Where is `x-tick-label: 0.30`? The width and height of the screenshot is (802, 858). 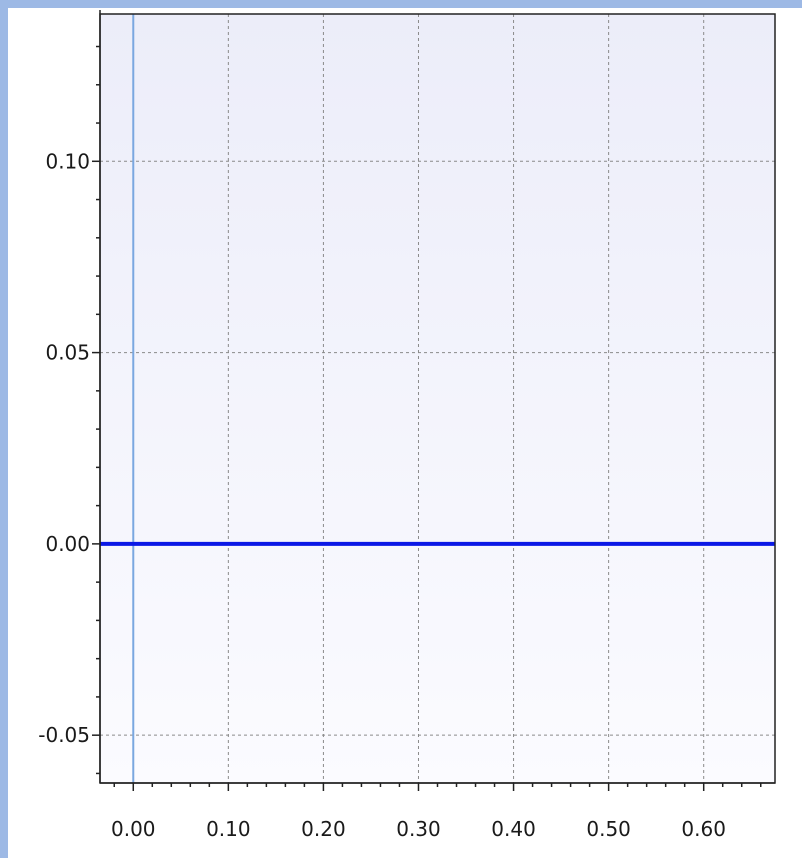
x-tick-label: 0.30 is located at coordinates (418, 829).